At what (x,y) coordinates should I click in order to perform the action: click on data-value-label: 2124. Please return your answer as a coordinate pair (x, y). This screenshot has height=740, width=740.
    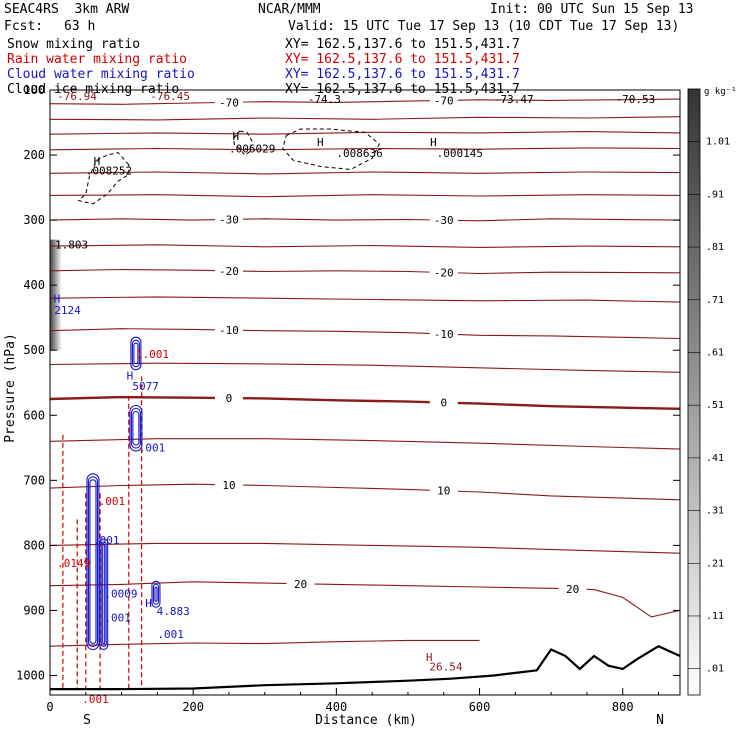
    Looking at the image, I should click on (67, 310).